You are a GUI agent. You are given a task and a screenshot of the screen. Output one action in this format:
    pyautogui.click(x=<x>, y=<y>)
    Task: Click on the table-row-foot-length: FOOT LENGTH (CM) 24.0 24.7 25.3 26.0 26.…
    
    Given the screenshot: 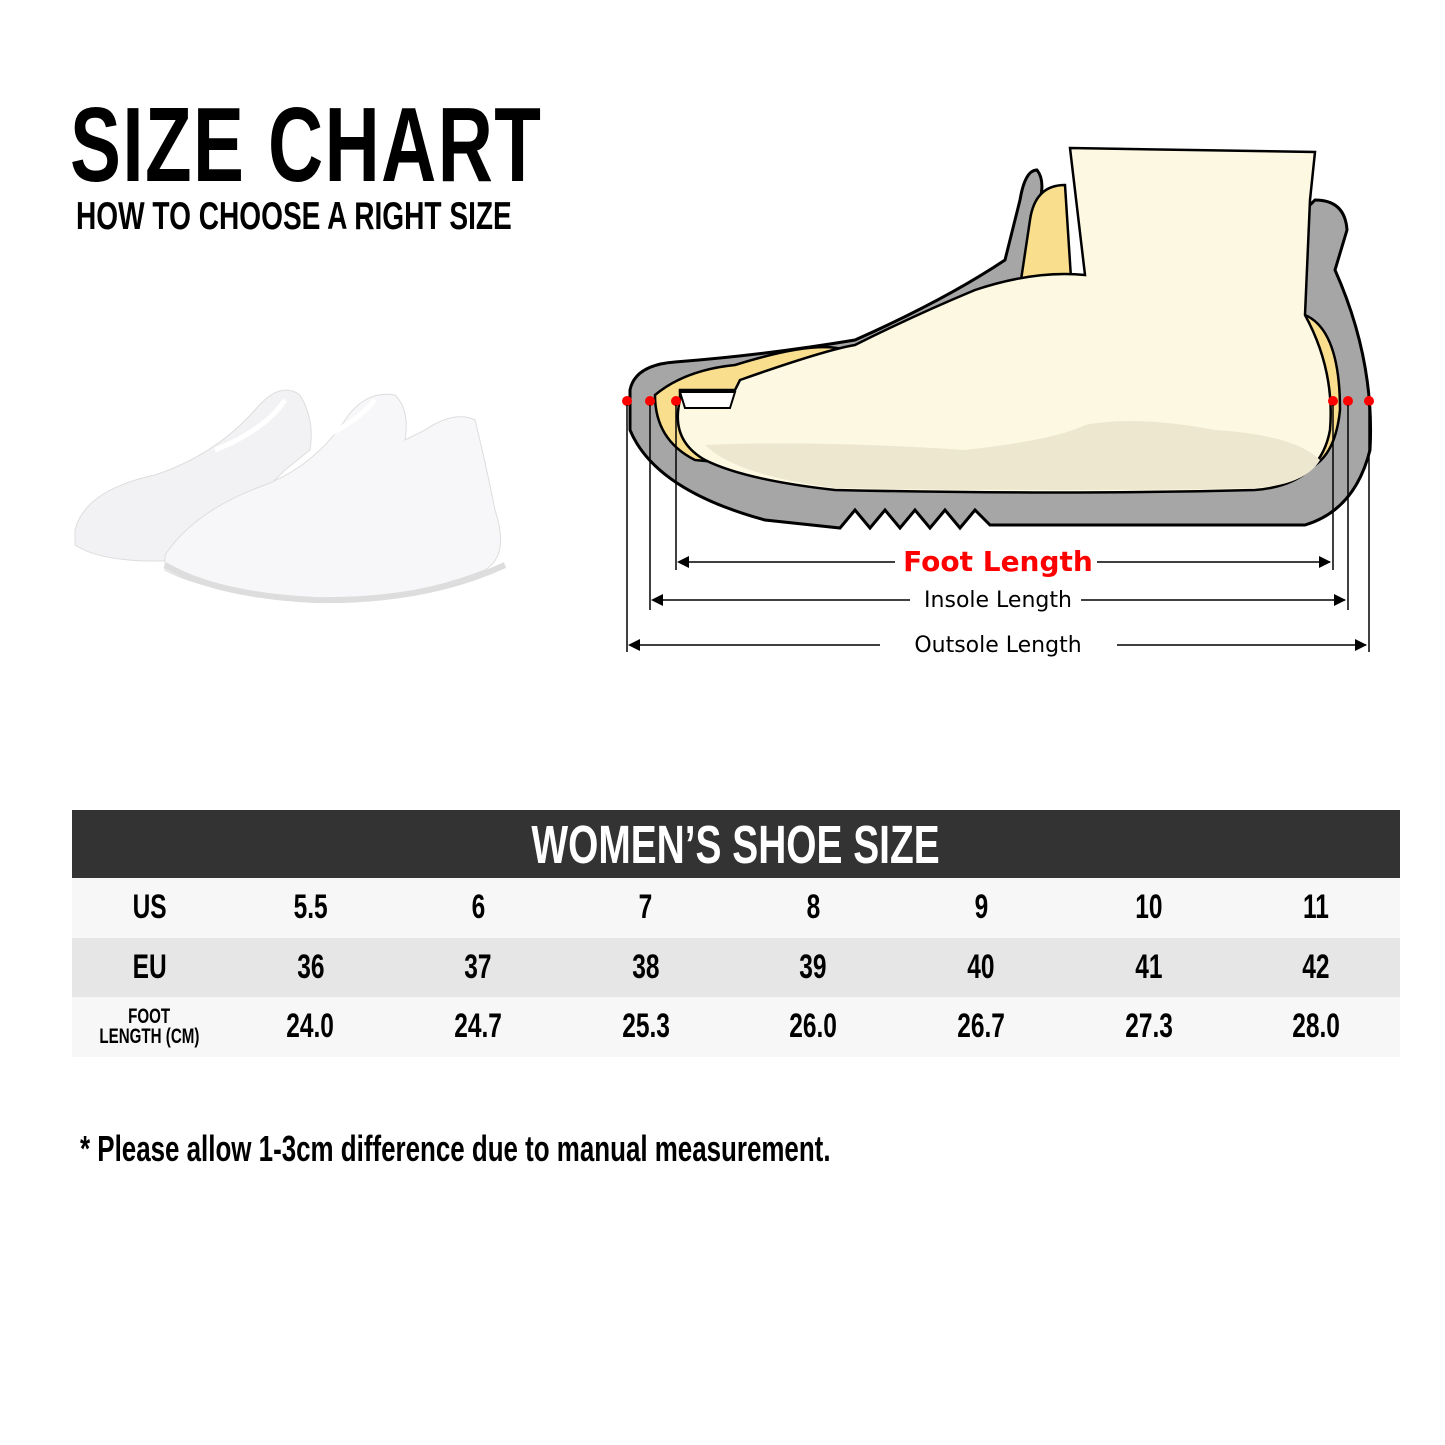 What is the action you would take?
    pyautogui.click(x=736, y=1027)
    